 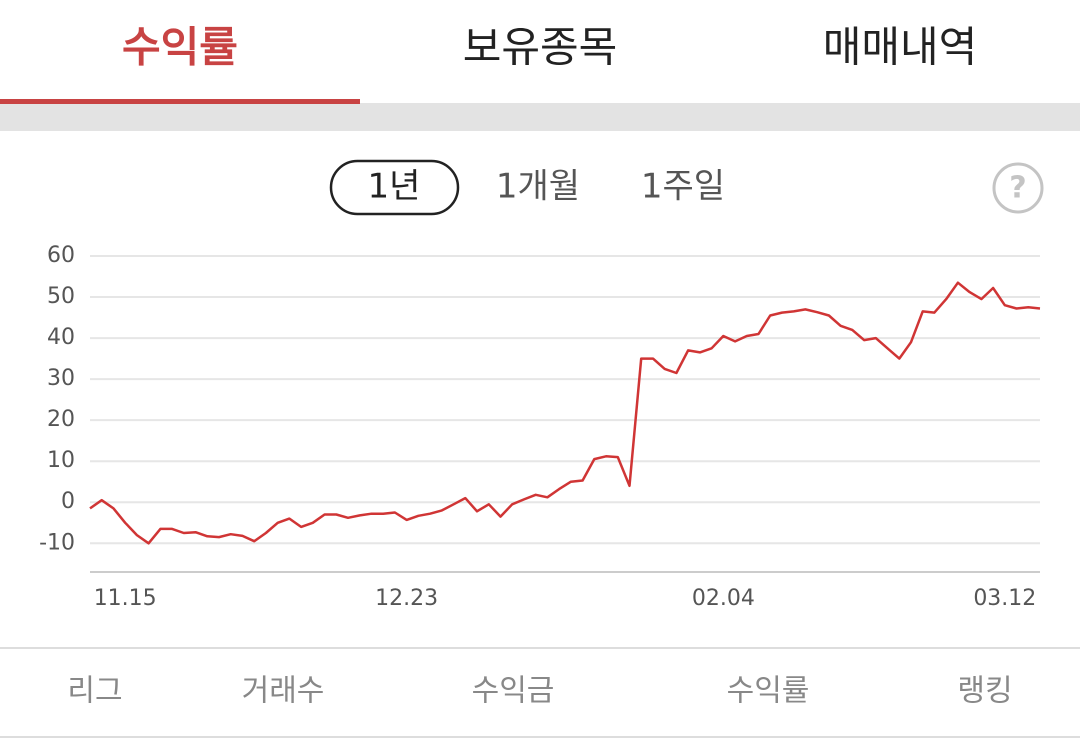 What do you see at coordinates (513, 691) in the screenshot?
I see `bottom-label: 수익금` at bounding box center [513, 691].